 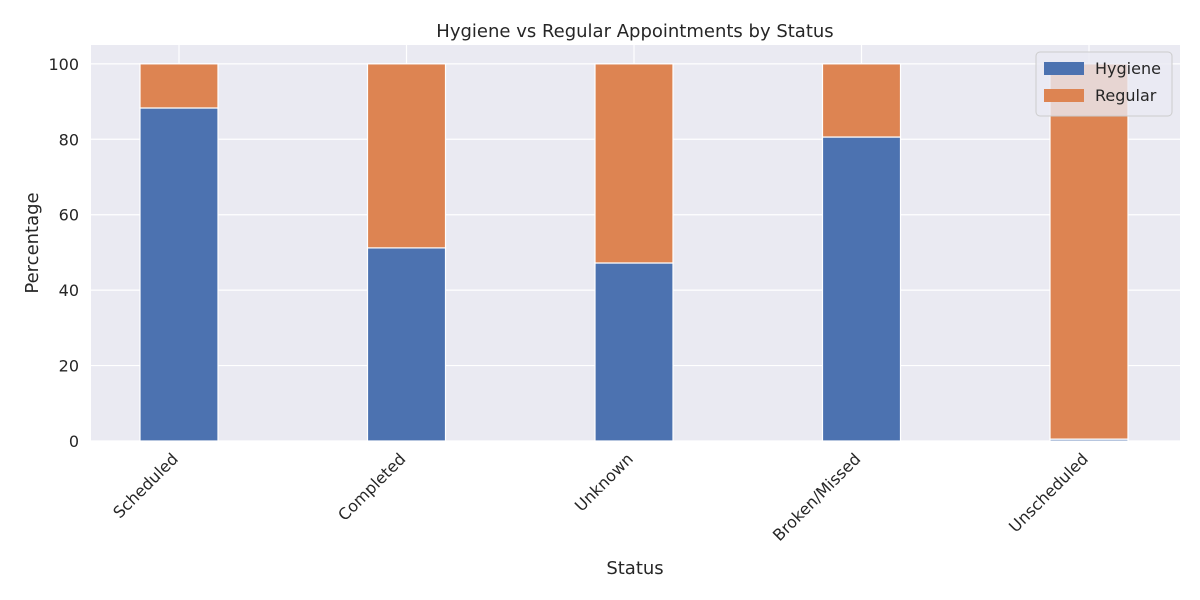 I want to click on x-tick-label: Scheduled, so click(x=145, y=485).